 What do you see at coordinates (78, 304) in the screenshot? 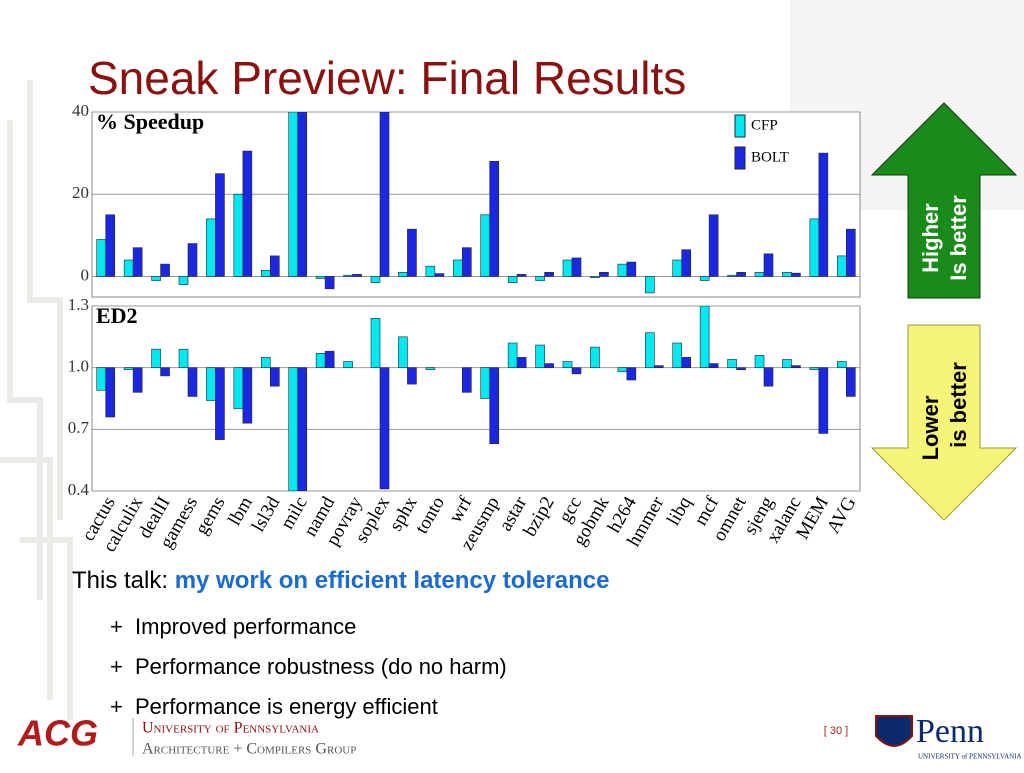
I see `y-tick-label: 1.3` at bounding box center [78, 304].